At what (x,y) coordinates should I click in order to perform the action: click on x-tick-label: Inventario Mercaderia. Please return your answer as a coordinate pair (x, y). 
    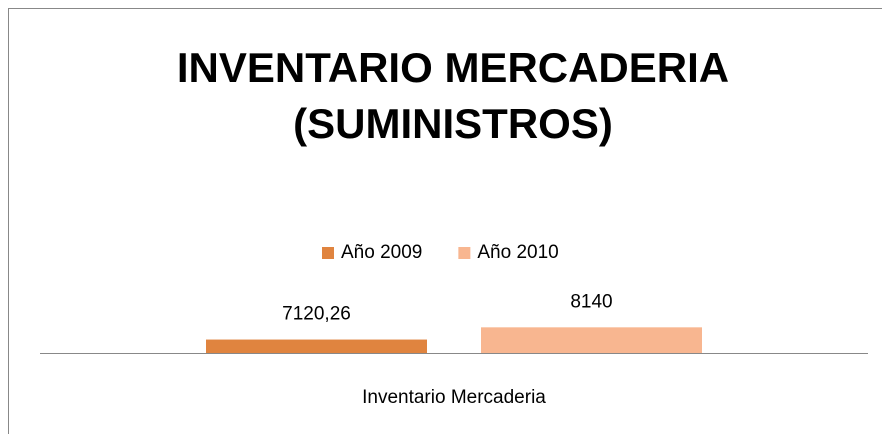
    Looking at the image, I should click on (454, 397).